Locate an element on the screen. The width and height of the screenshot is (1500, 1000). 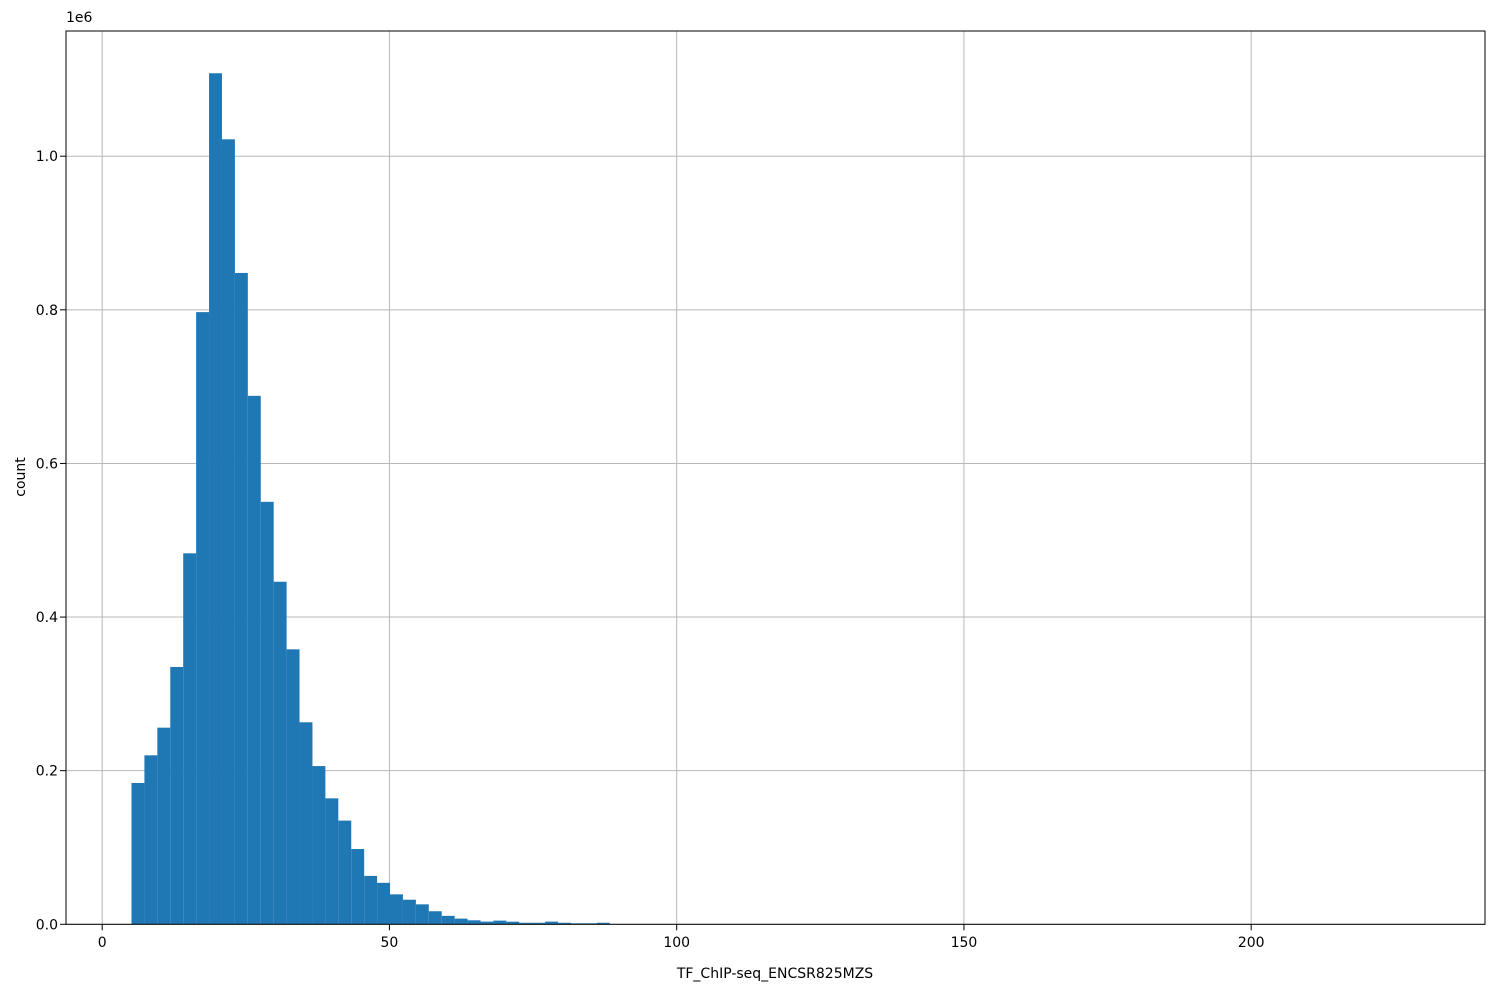
y-tick-label: 0.6 is located at coordinates (47, 464).